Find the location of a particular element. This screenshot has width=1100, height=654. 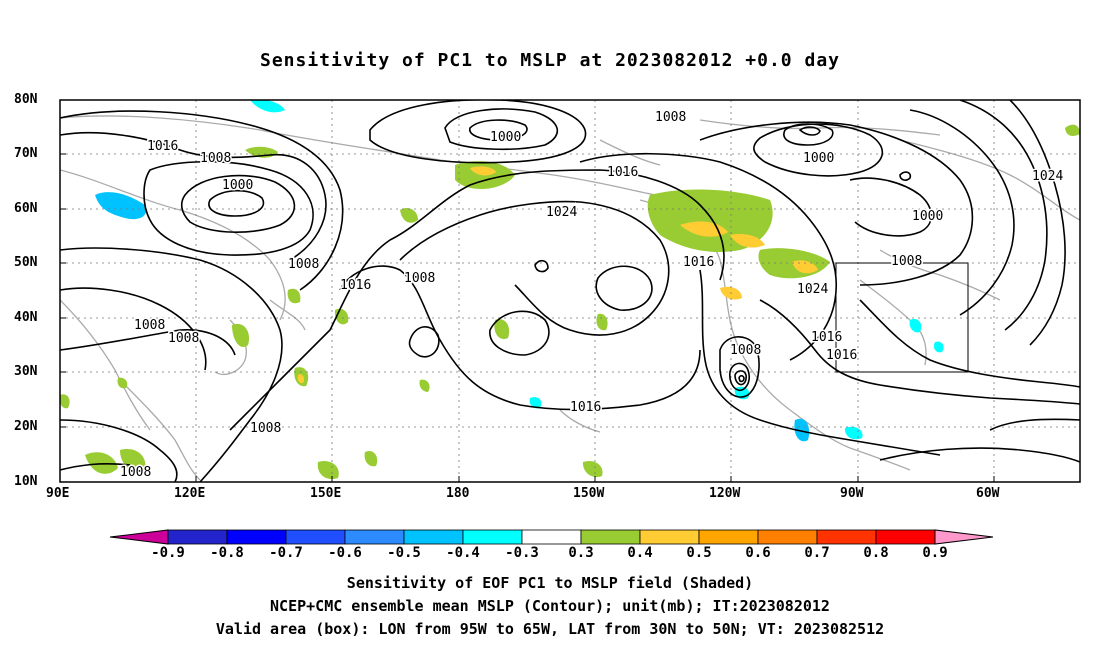

colorbar-tick-label: 0.4 is located at coordinates (640, 553).